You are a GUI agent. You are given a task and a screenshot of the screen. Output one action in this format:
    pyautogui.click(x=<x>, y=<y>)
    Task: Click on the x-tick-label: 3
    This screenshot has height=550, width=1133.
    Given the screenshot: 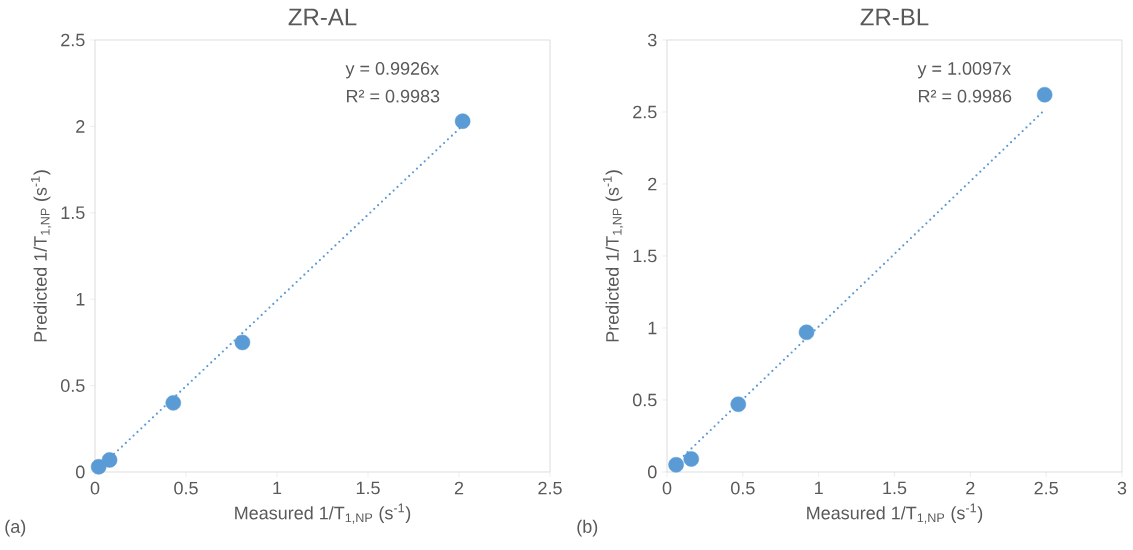 What is the action you would take?
    pyautogui.click(x=1122, y=488)
    